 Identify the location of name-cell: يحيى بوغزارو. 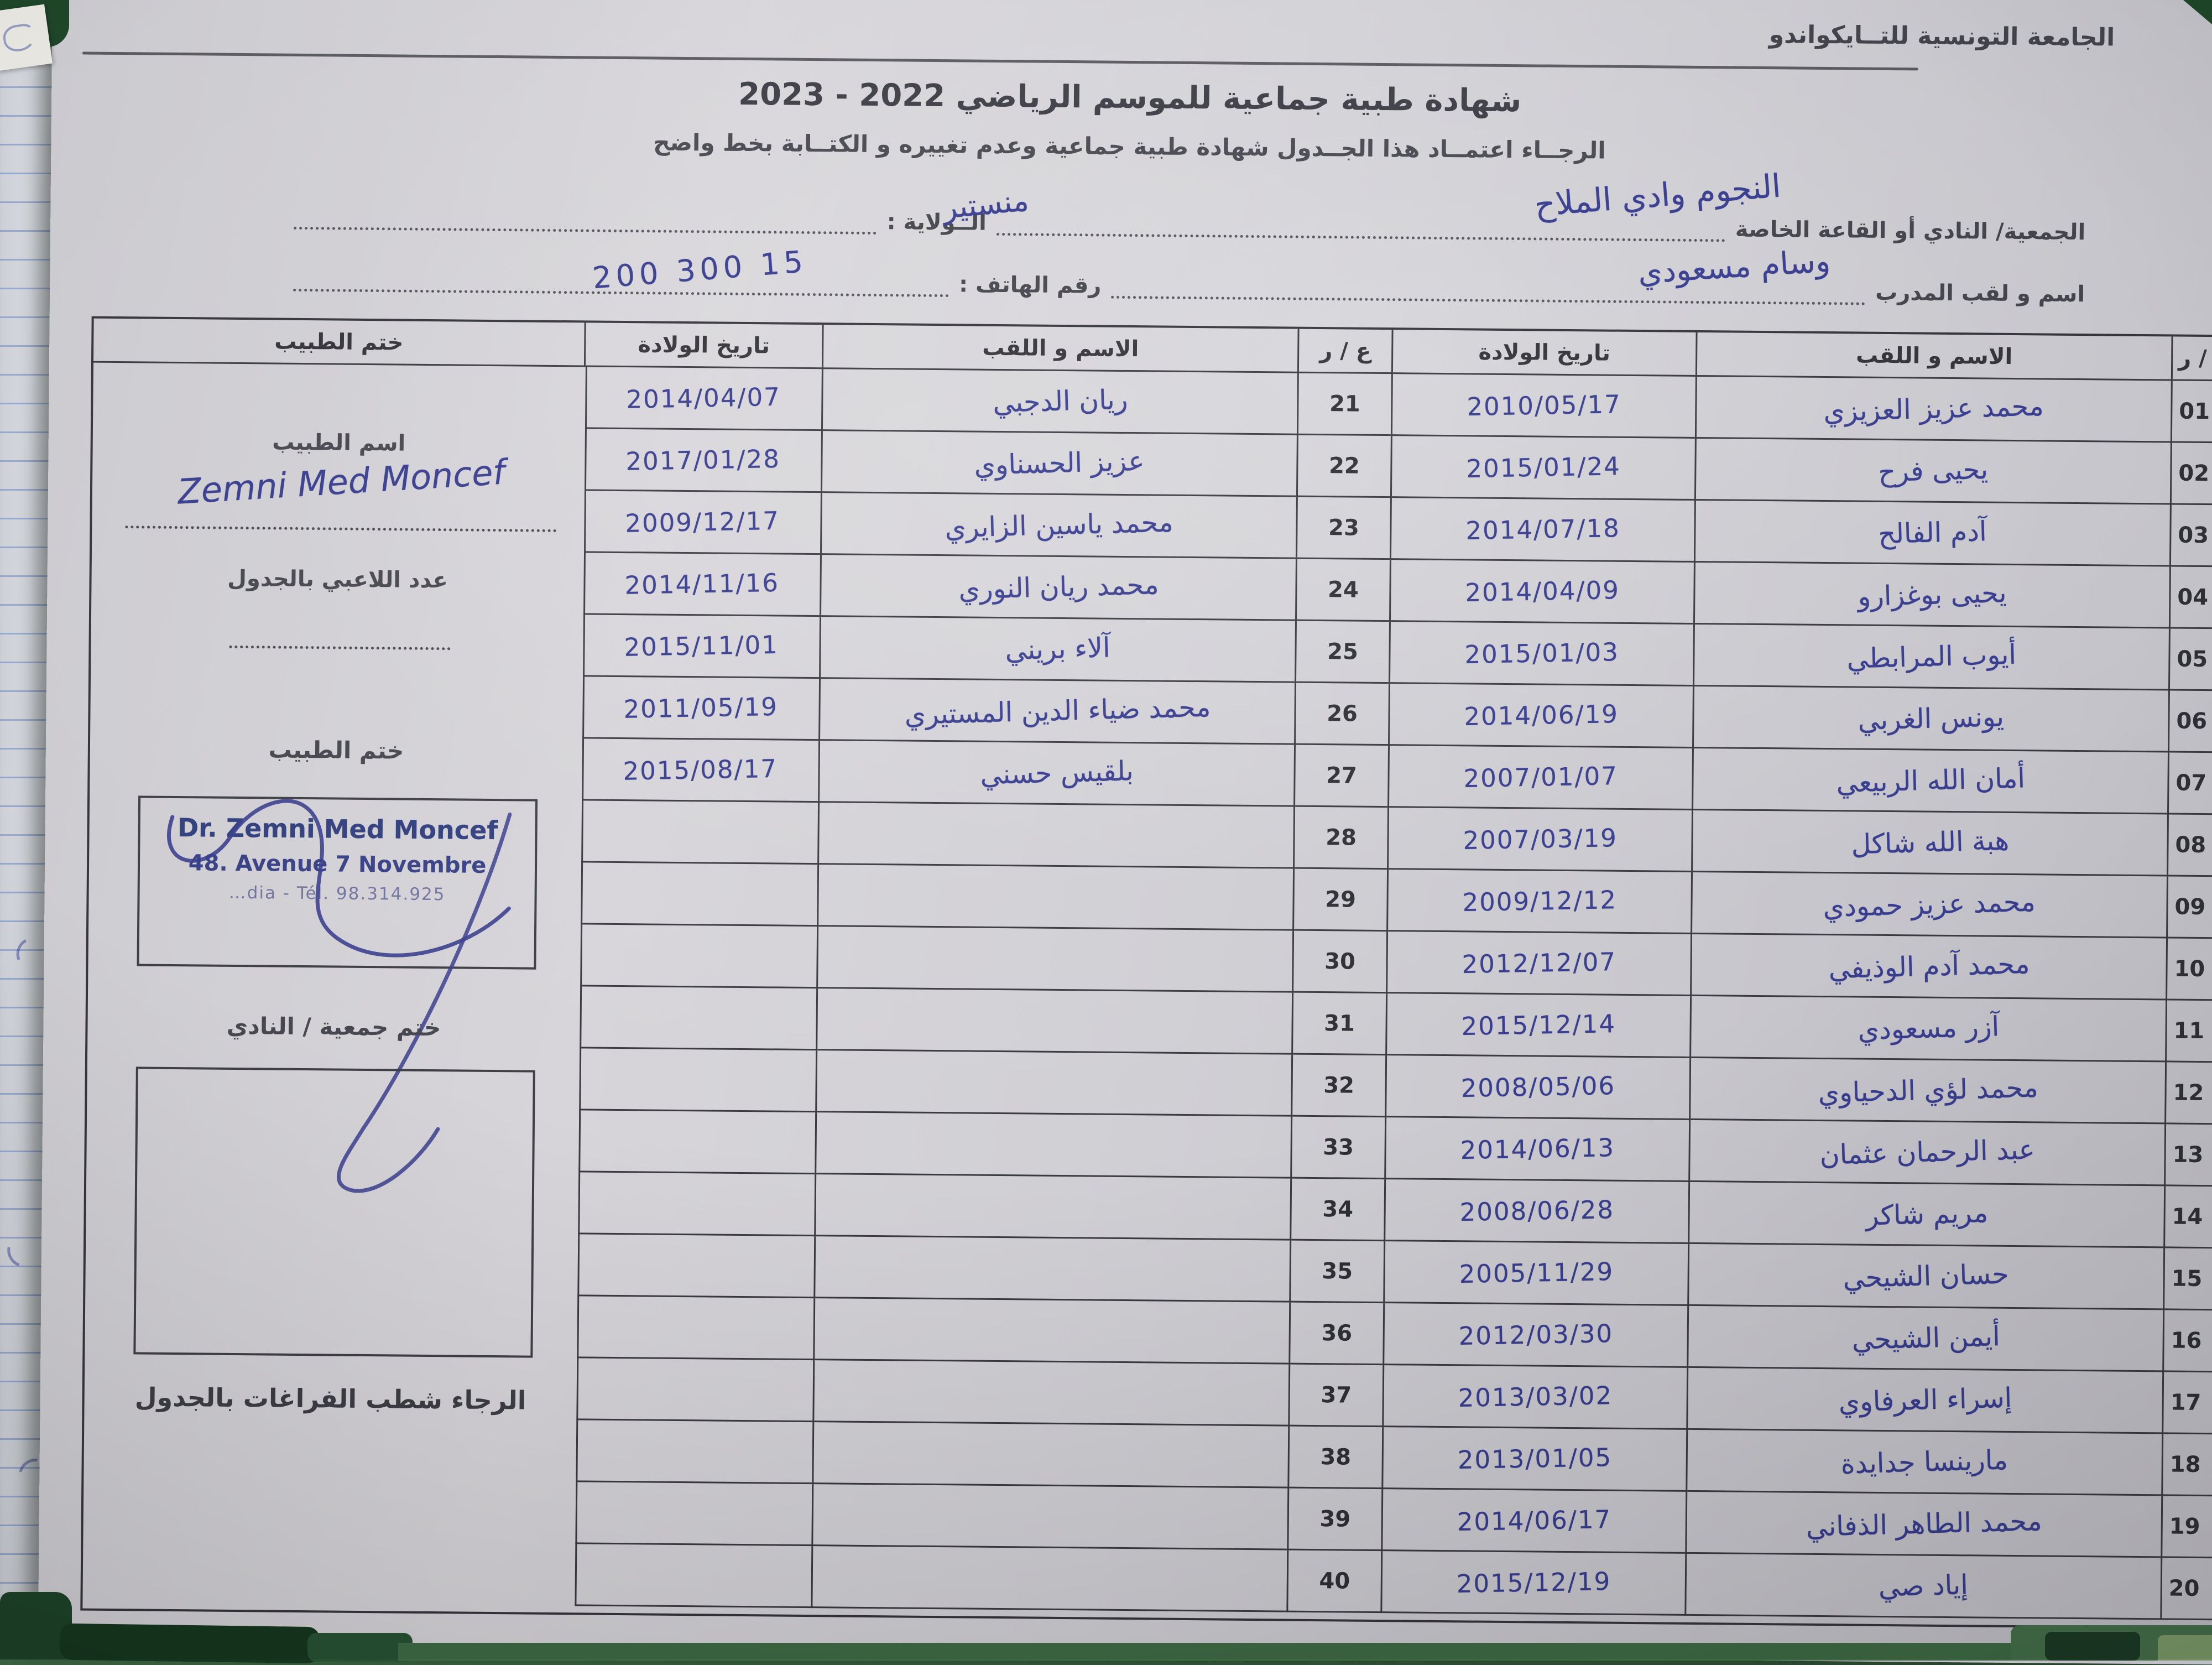
(1933, 595).